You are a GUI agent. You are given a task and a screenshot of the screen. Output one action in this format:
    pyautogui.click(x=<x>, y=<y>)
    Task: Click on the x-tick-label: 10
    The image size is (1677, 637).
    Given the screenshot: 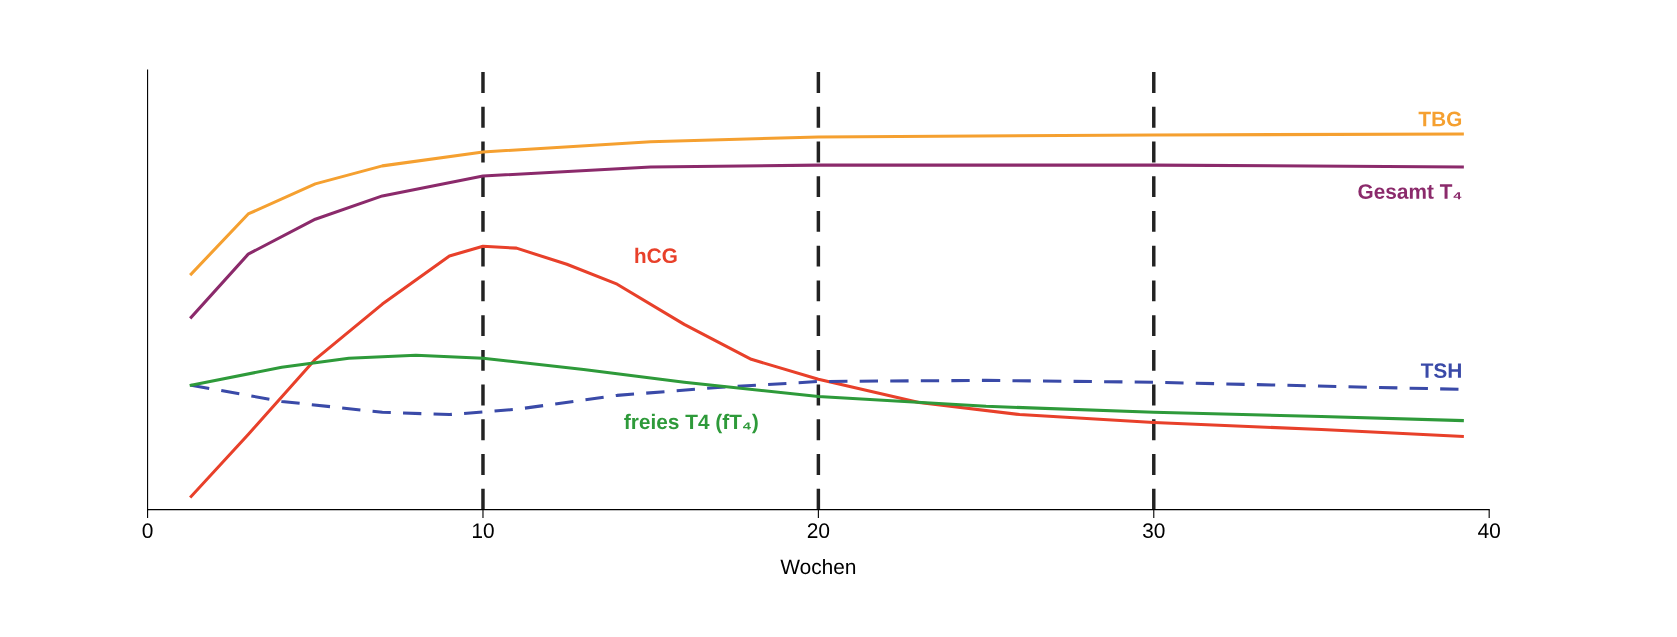 What is the action you would take?
    pyautogui.click(x=483, y=531)
    